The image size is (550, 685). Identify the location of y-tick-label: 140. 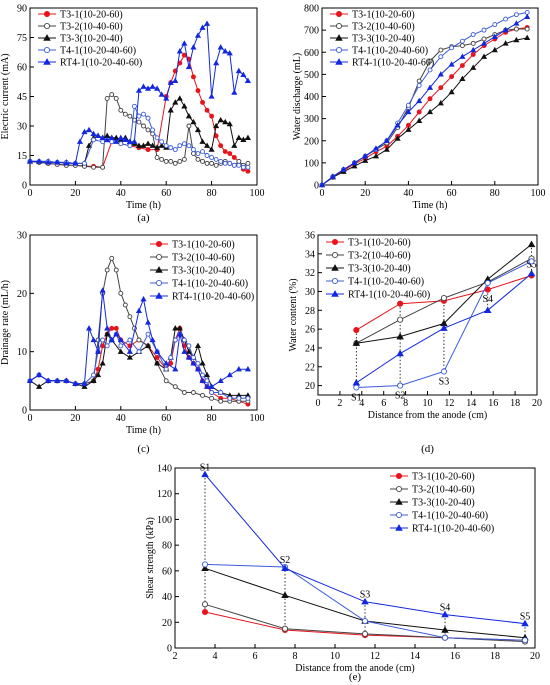
(164, 469).